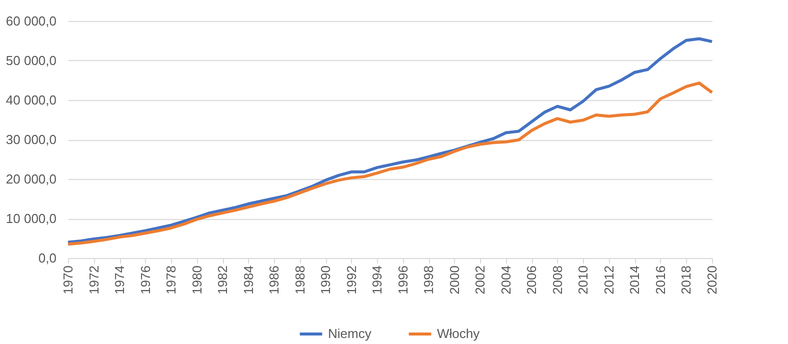 This screenshot has width=788, height=344. Describe the element at coordinates (428, 280) in the screenshot. I see `x-tick-label: 1998` at that location.